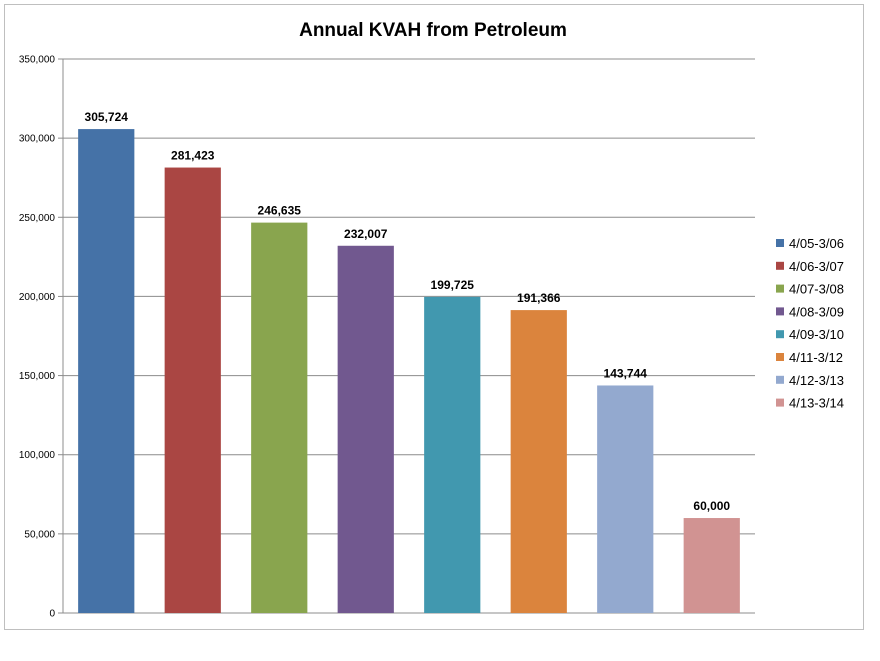 The width and height of the screenshot is (880, 661). I want to click on y-tick-label: 0, so click(52, 614).